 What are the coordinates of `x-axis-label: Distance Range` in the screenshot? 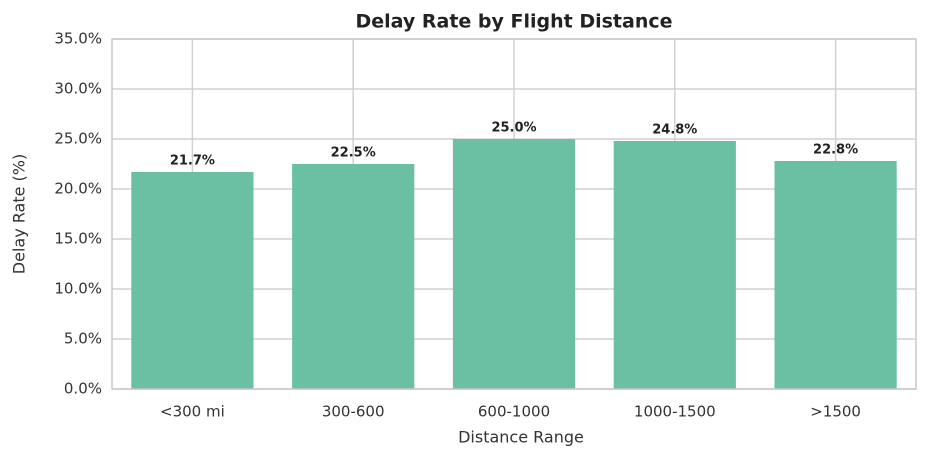 It's located at (521, 437).